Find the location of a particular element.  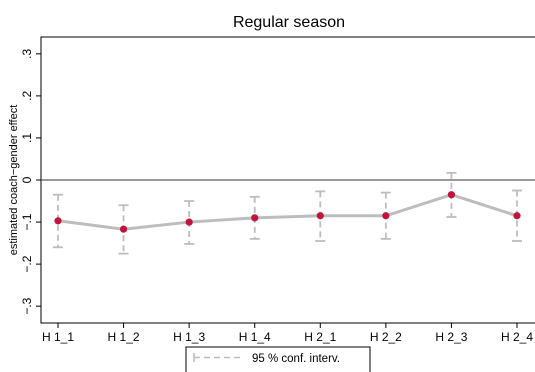

x-tick-label: H 2_3 is located at coordinates (451, 337).